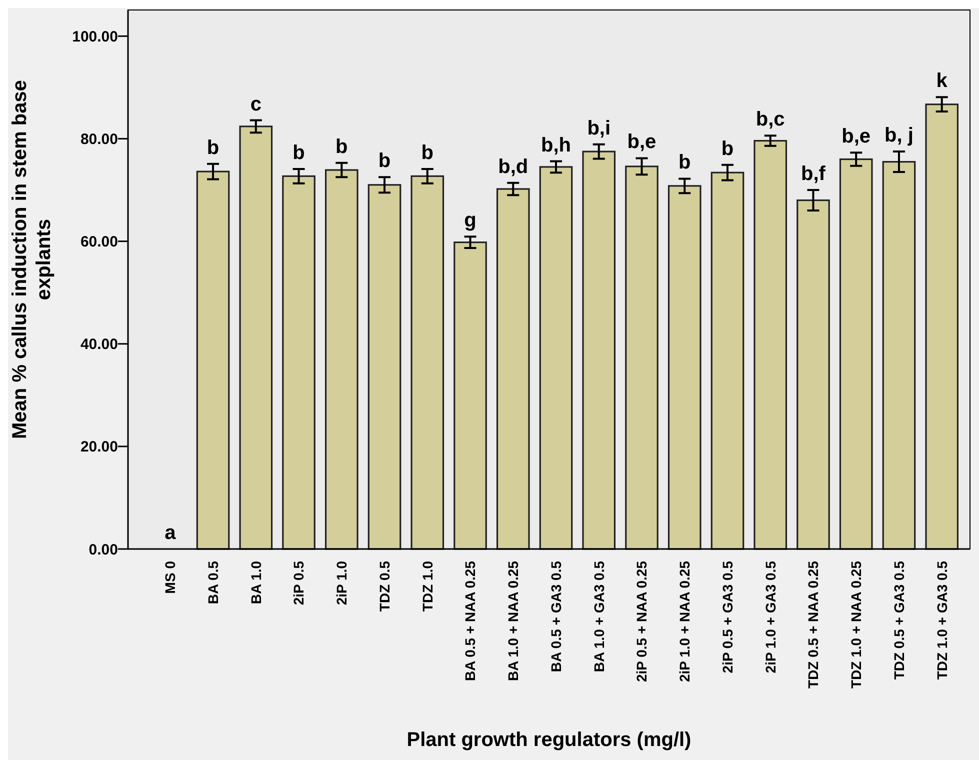 This screenshot has height=760, width=979. I want to click on annotation: b,i, so click(599, 128).